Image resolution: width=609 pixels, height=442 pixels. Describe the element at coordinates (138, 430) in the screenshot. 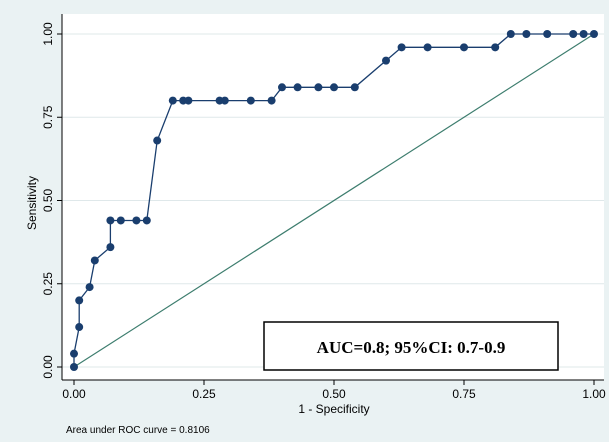

I see `auc-note: Area under ROC curve = 0.8106` at that location.